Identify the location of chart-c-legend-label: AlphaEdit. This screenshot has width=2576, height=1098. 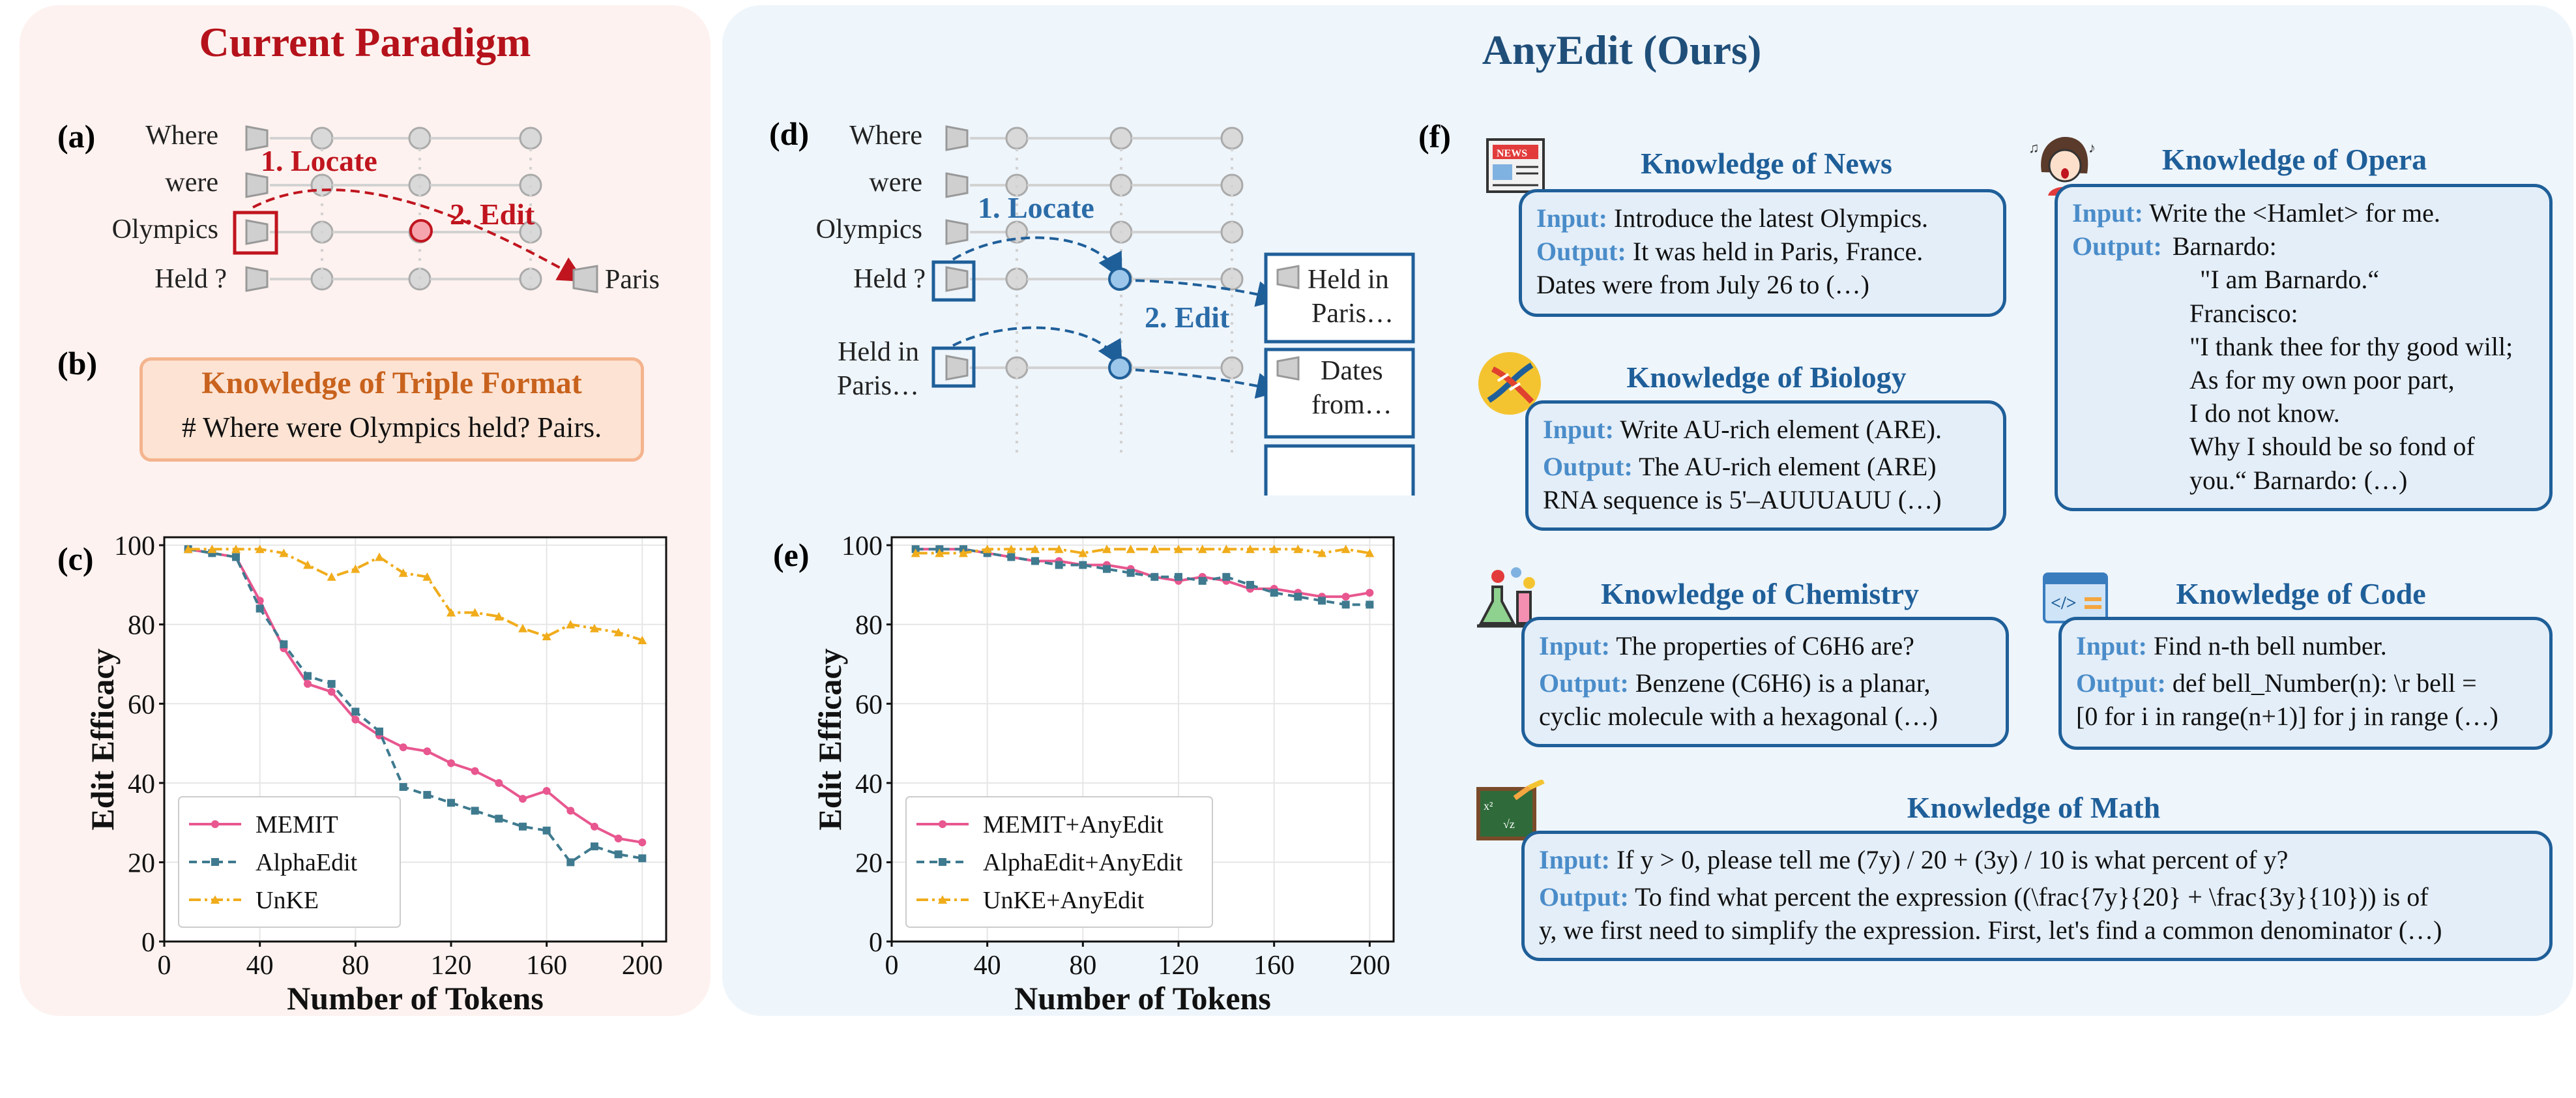
(307, 862).